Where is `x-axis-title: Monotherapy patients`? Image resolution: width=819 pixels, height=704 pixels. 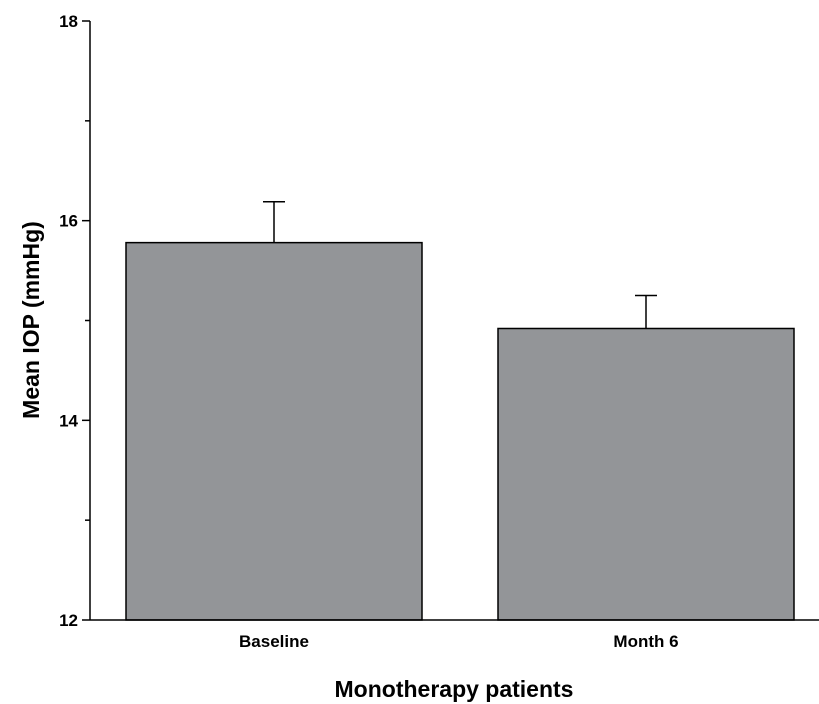
x-axis-title: Monotherapy patients is located at coordinates (454, 689).